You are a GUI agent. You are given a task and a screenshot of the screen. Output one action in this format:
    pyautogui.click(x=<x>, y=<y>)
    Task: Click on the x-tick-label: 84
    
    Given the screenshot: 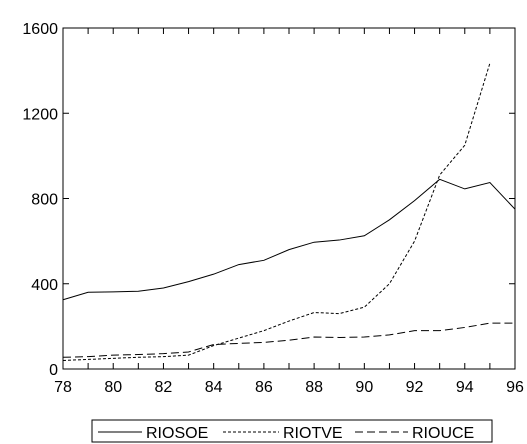 What is the action you would take?
    pyautogui.click(x=214, y=387)
    